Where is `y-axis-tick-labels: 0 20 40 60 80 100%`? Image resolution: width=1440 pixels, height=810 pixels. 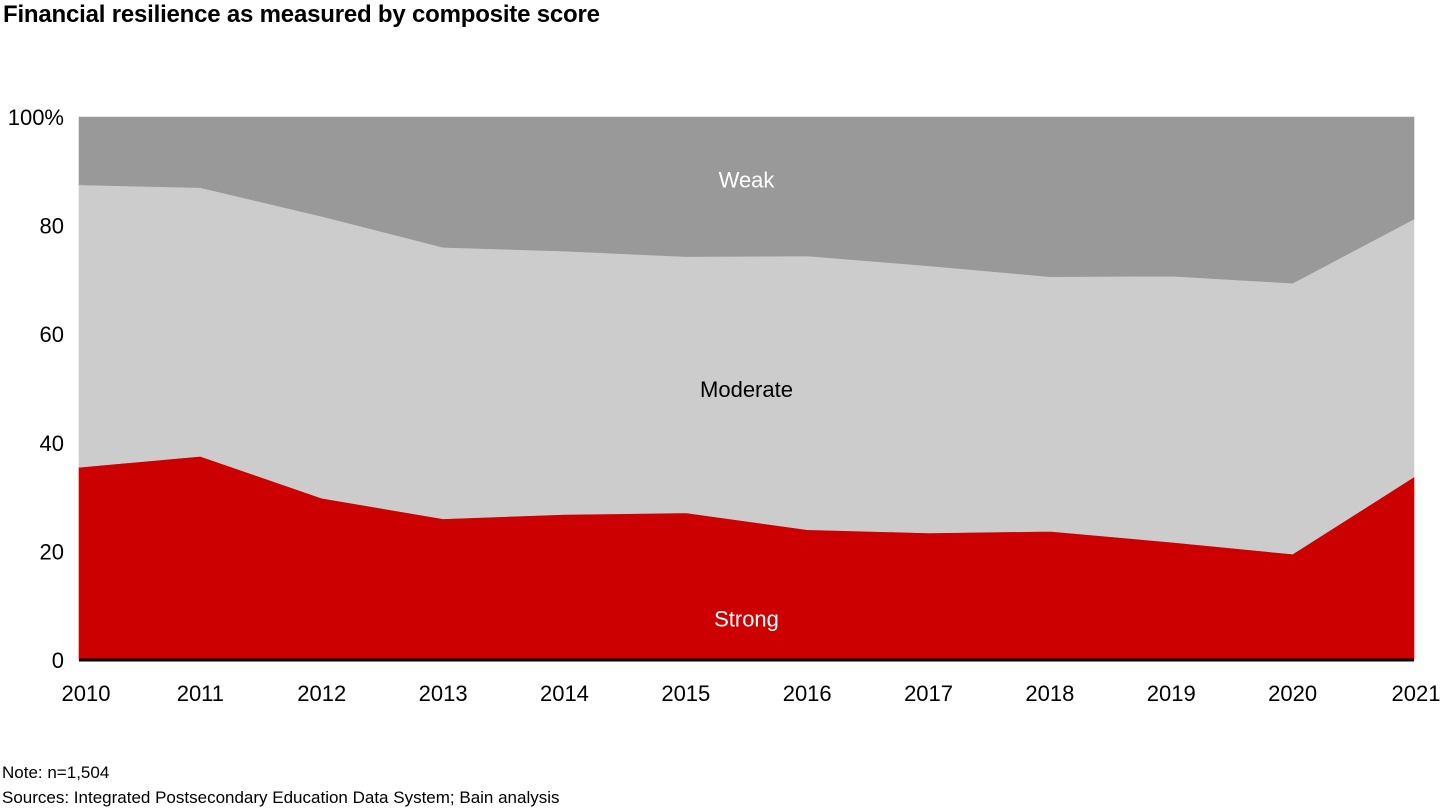
y-axis-tick-labels: 0 20 40 60 80 100% is located at coordinates (36, 389).